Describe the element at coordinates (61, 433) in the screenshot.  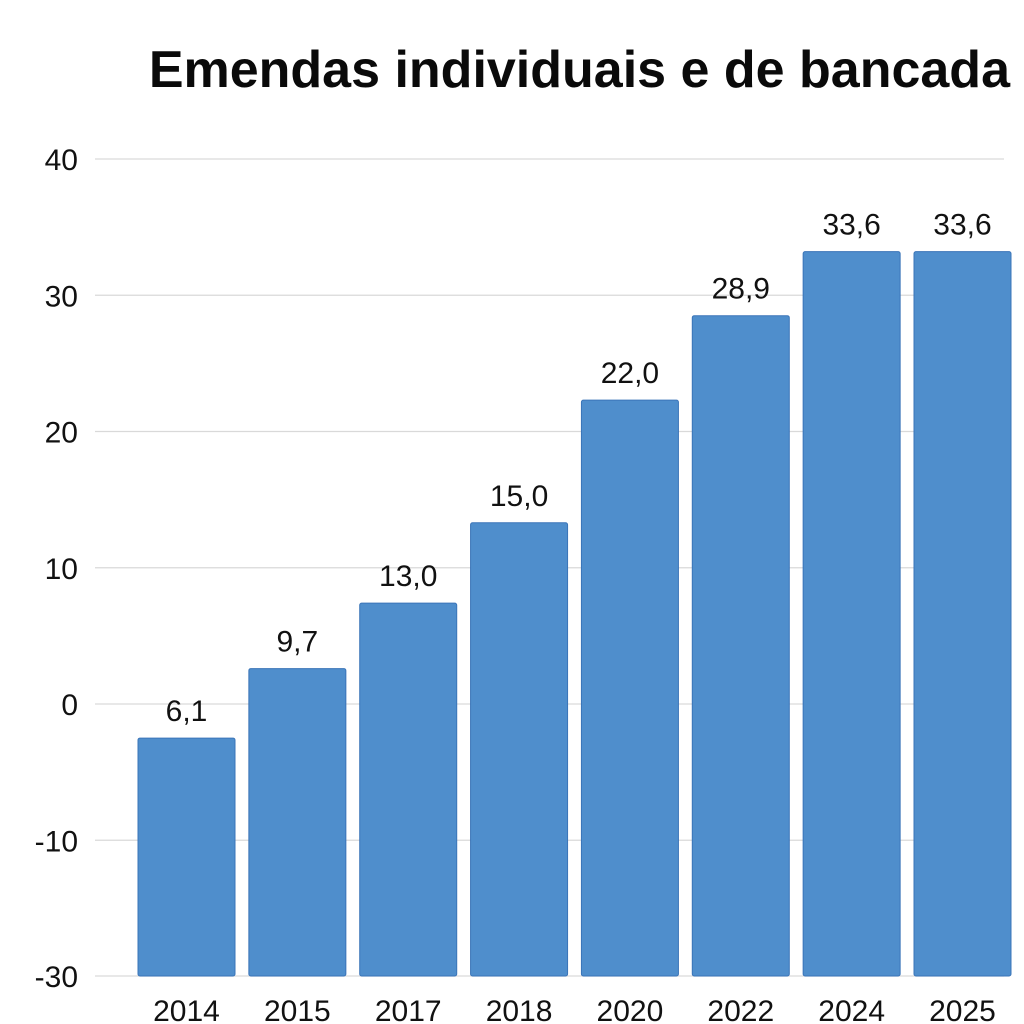
I see `y-tick-label: 20` at that location.